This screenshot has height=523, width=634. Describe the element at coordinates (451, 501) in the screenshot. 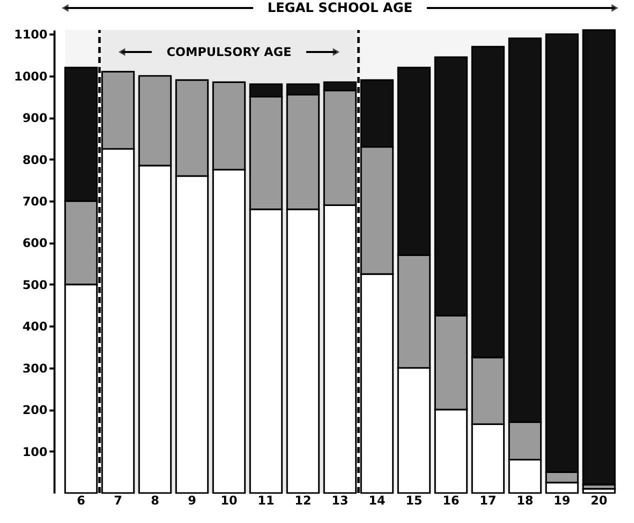

I see `x-tick-label: 16` at that location.